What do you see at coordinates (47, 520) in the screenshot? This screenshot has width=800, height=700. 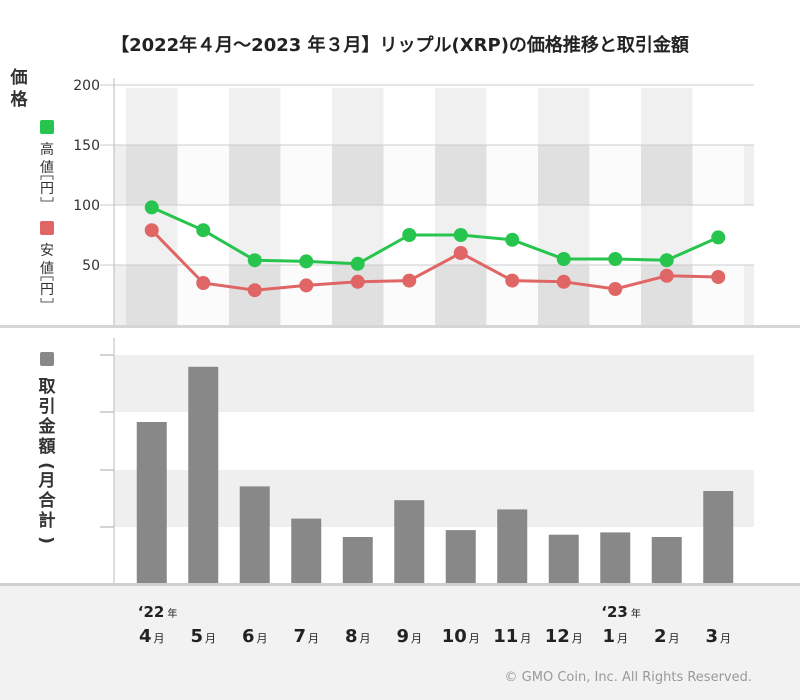 I see `volume-label-char: 計` at bounding box center [47, 520].